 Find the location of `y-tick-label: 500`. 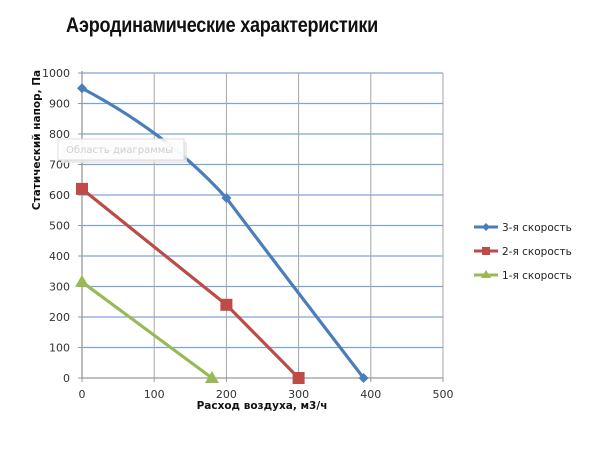

y-tick-label: 500 is located at coordinates (59, 226).